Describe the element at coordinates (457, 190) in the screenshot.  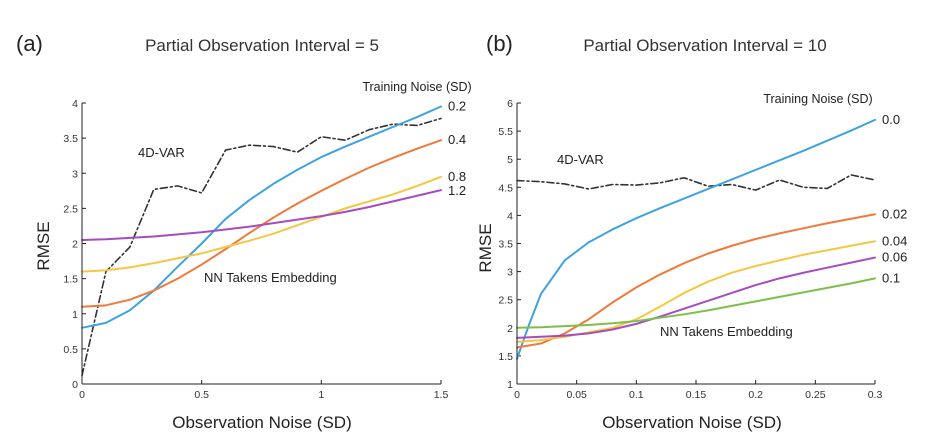
I see `panel-a-series-label: 1.2` at that location.